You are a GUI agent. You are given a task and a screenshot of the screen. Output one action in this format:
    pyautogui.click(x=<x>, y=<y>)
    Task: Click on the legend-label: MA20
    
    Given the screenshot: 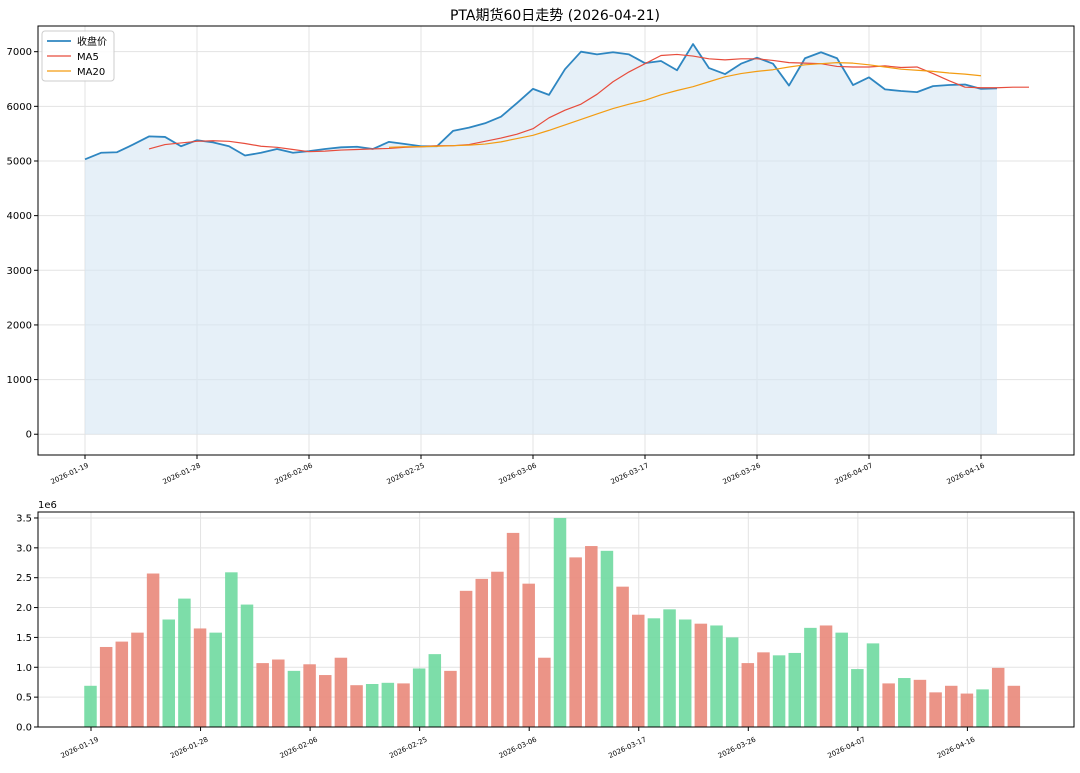 What is the action you would take?
    pyautogui.click(x=91, y=72)
    